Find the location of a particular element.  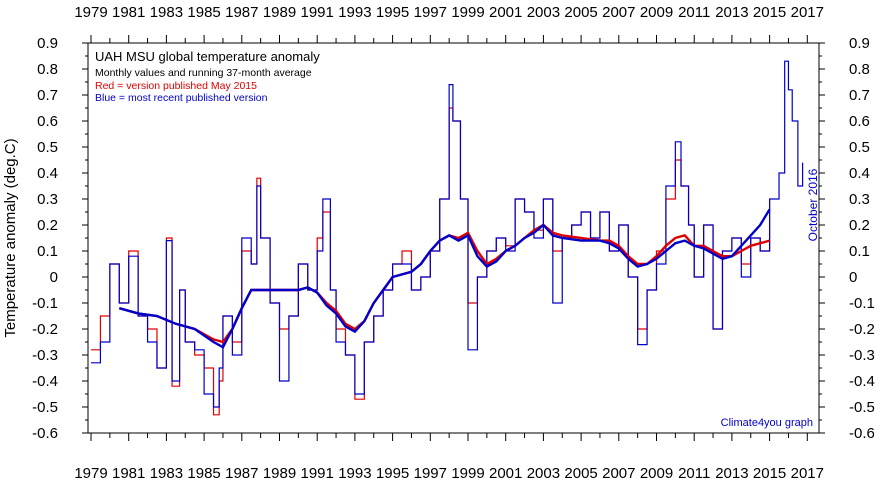

y-tick-label-right: 0.8 is located at coordinates (859, 69).